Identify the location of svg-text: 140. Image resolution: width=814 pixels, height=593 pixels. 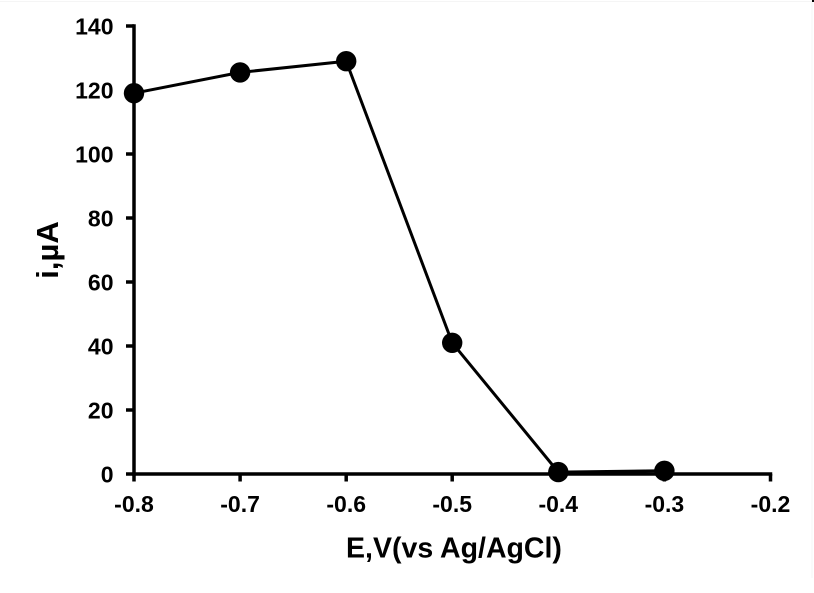
(94, 27).